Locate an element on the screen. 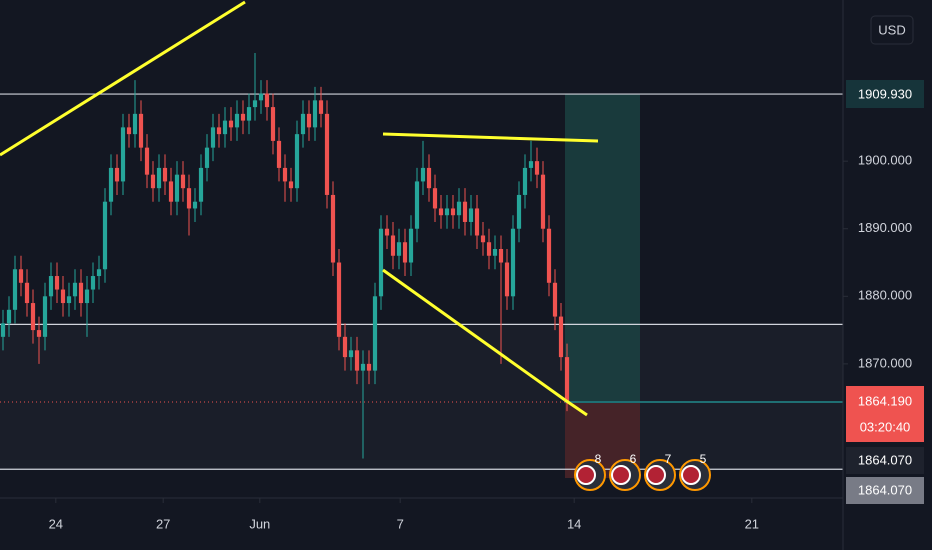 The width and height of the screenshot is (932, 550). x-tick-label: 24 is located at coordinates (56, 523).